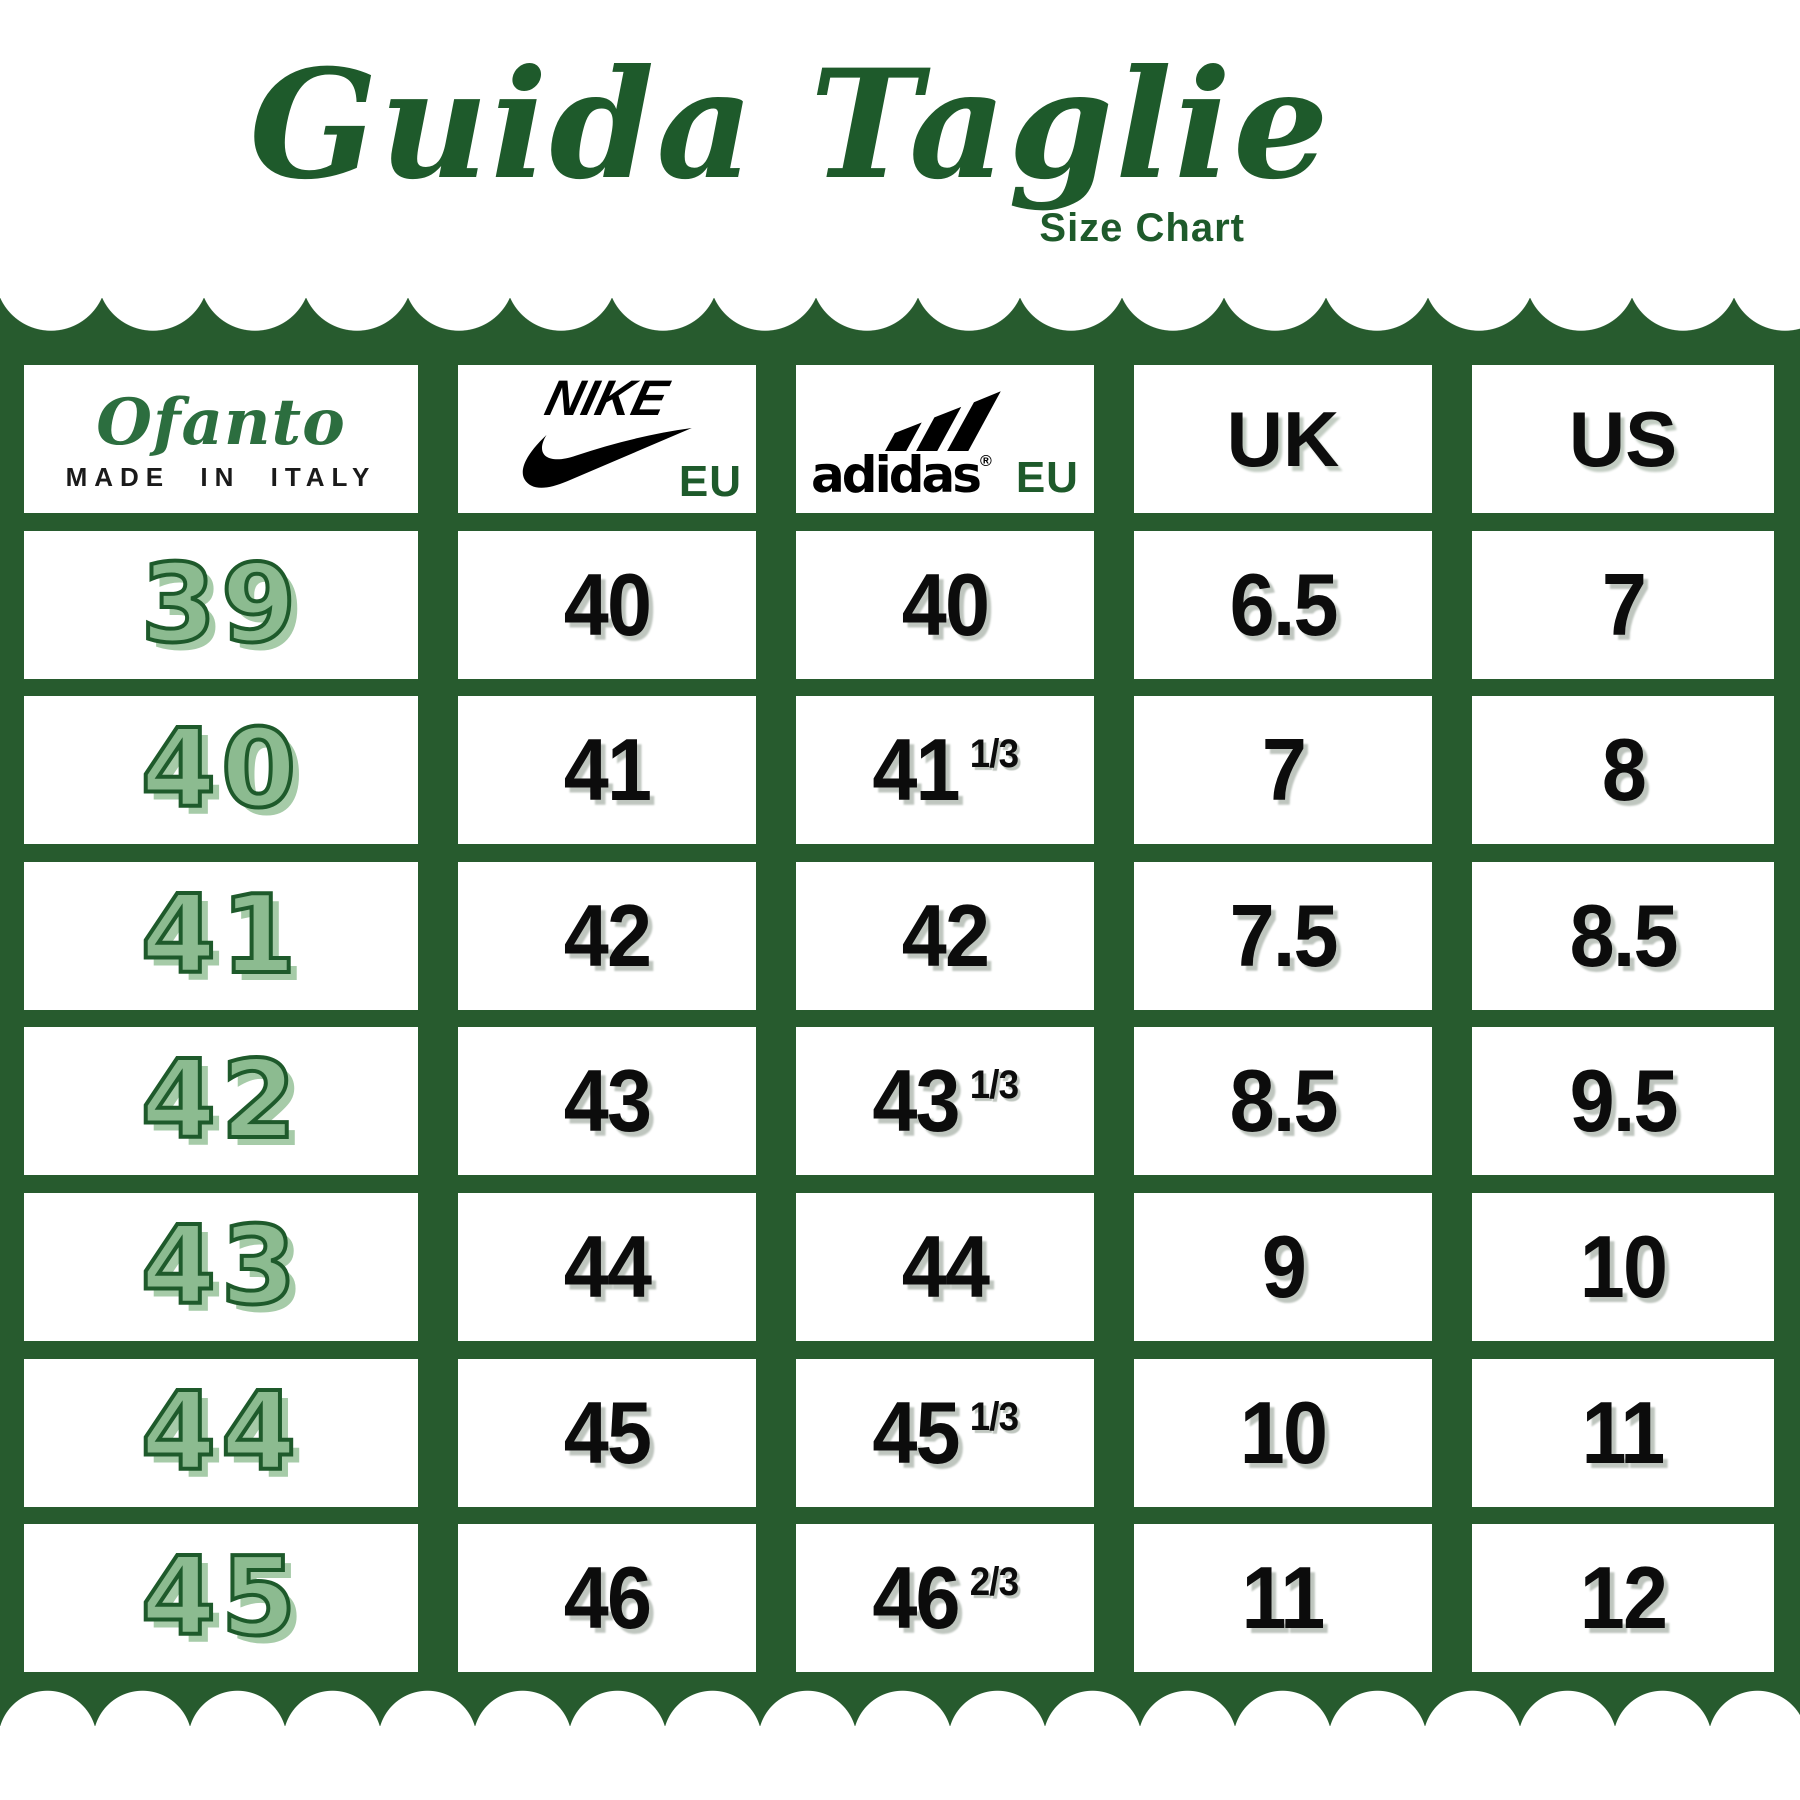 This screenshot has height=1800, width=1800. I want to click on adidas-wordmark: adidas, so click(896, 475).